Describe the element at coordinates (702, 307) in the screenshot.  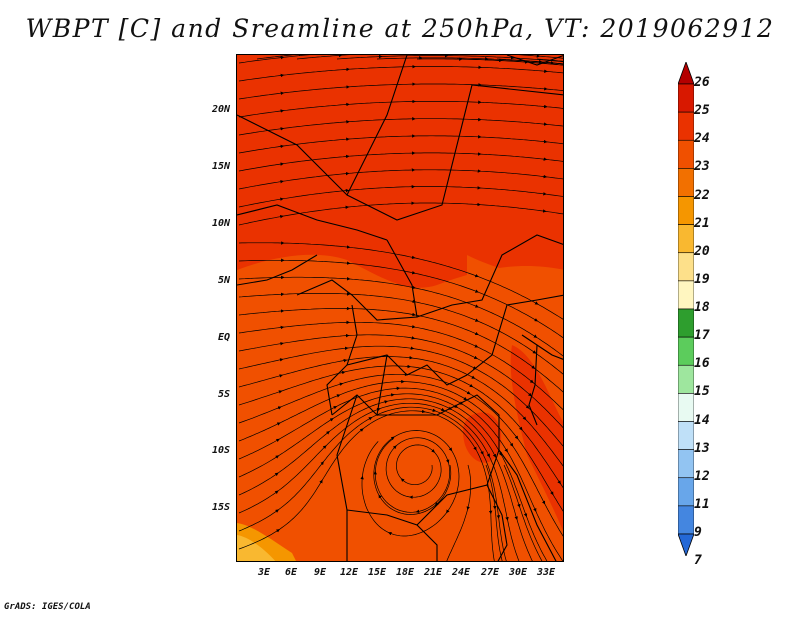
I see `colorbar-label-8: 18` at that location.